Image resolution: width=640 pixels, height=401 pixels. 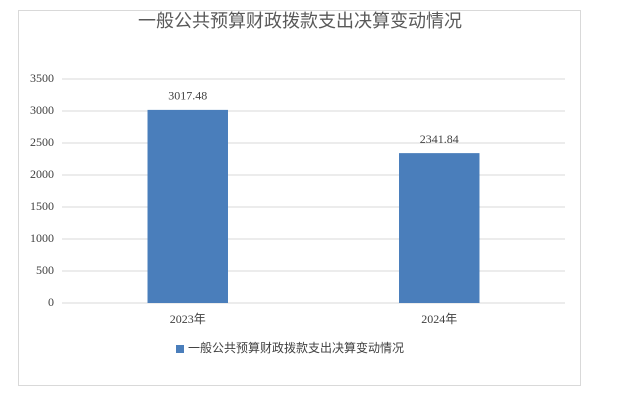 I want to click on x-tick-label: 2023年, so click(x=188, y=319).